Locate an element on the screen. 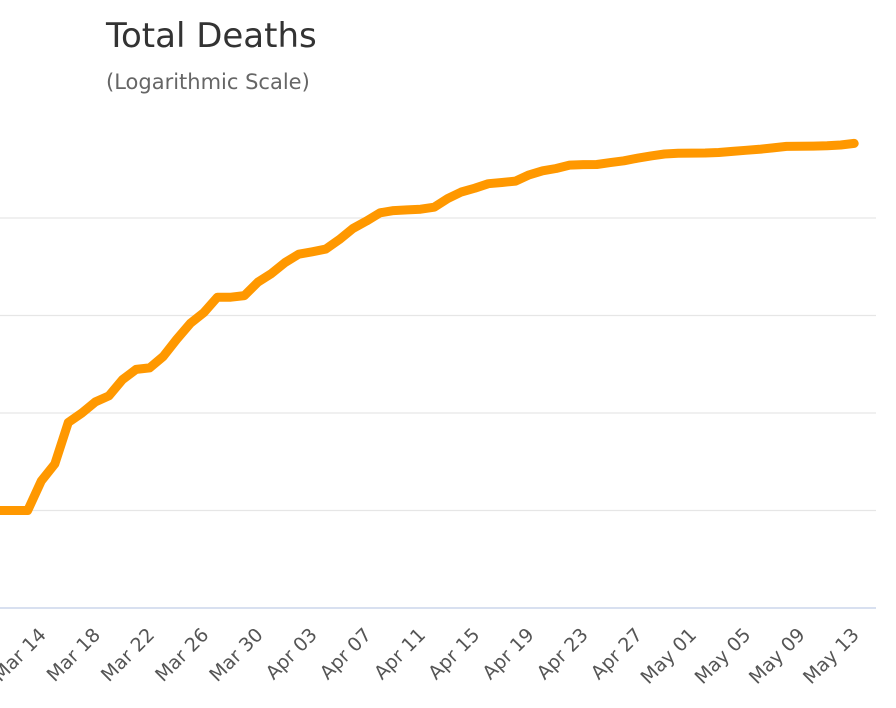 The image size is (896, 708). chart-title: Total Deaths is located at coordinates (211, 36).